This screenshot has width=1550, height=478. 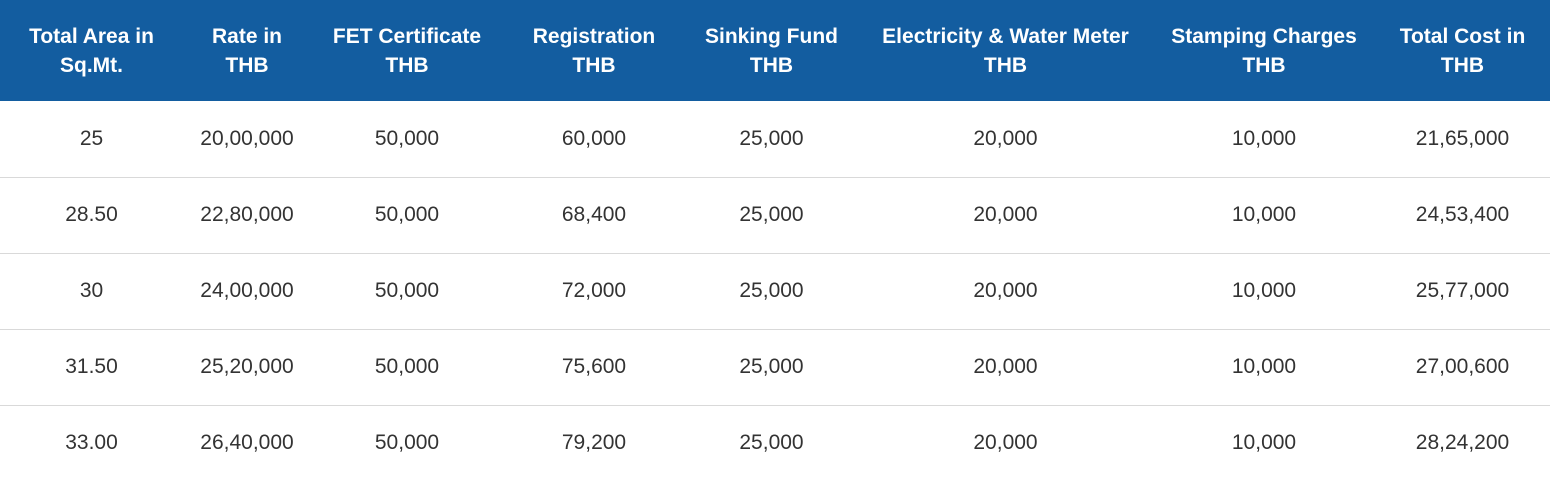 What do you see at coordinates (247, 50) in the screenshot?
I see `header-rate: Rate in THB` at bounding box center [247, 50].